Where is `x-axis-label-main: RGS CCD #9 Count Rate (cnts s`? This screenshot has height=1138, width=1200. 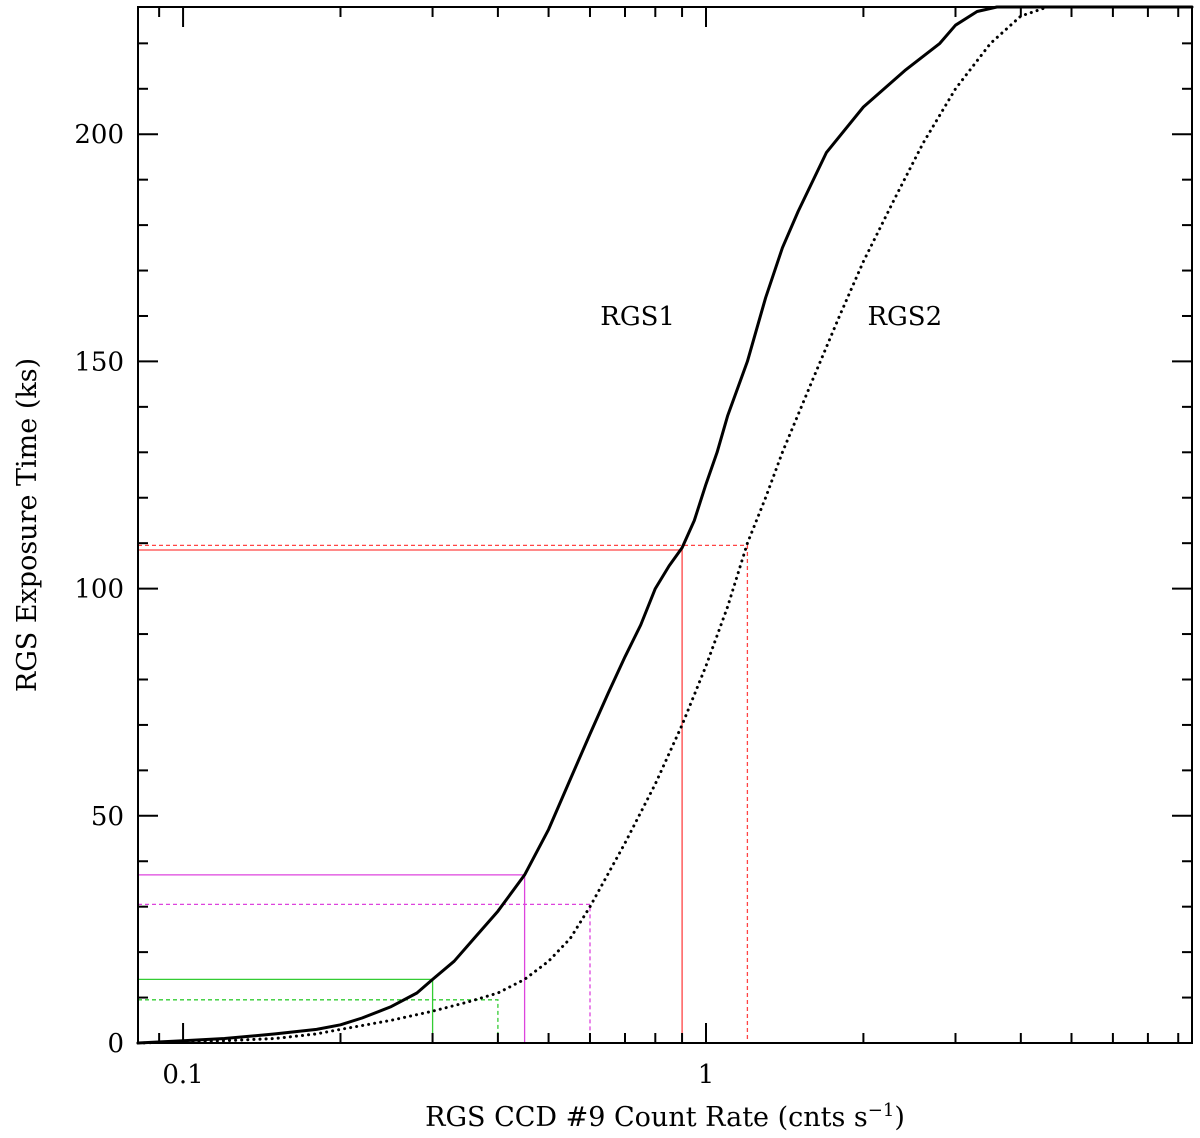
x-axis-label-main: RGS CCD #9 Count Rate (cnts s is located at coordinates (646, 1117).